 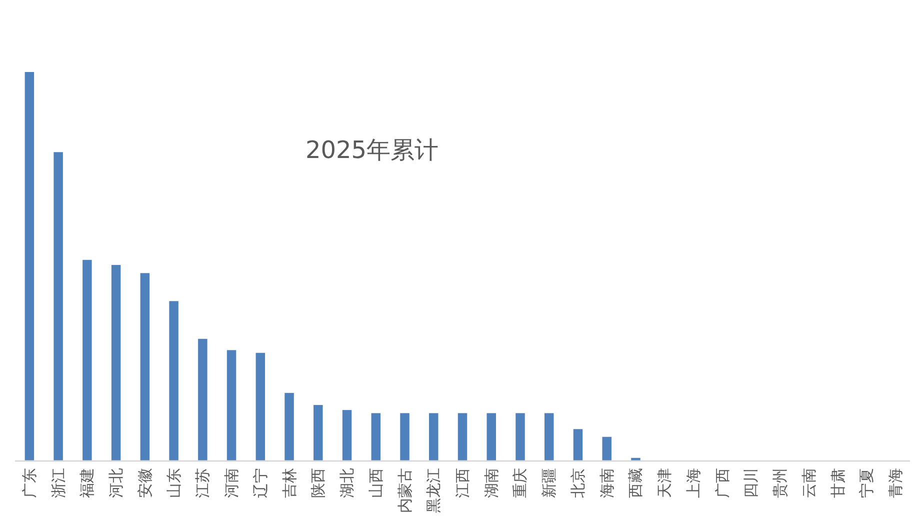 What do you see at coordinates (867, 483) in the screenshot?
I see `x-tick-label: 宁夏` at bounding box center [867, 483].